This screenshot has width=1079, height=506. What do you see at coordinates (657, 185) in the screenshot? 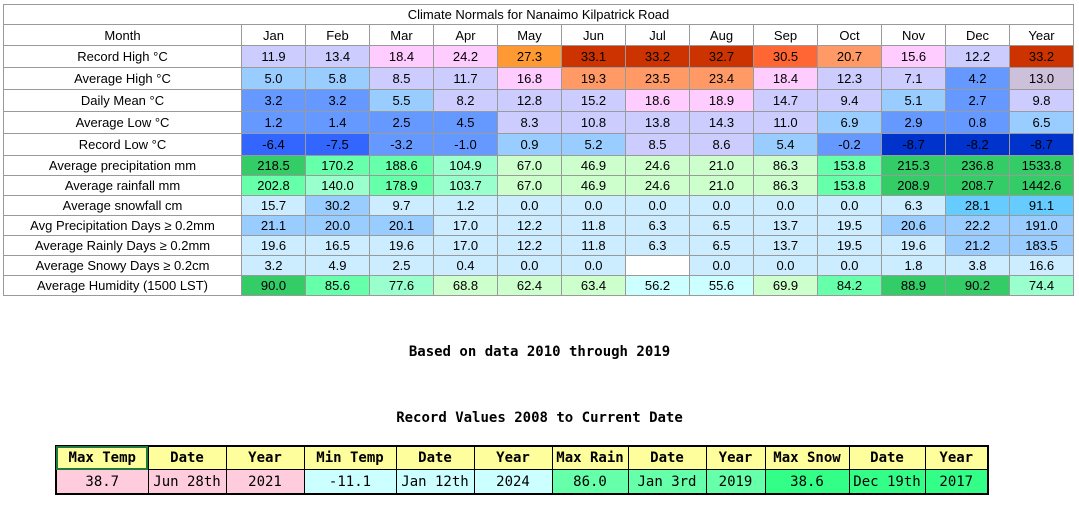
I see `table-cell: 24.6` at bounding box center [657, 185].